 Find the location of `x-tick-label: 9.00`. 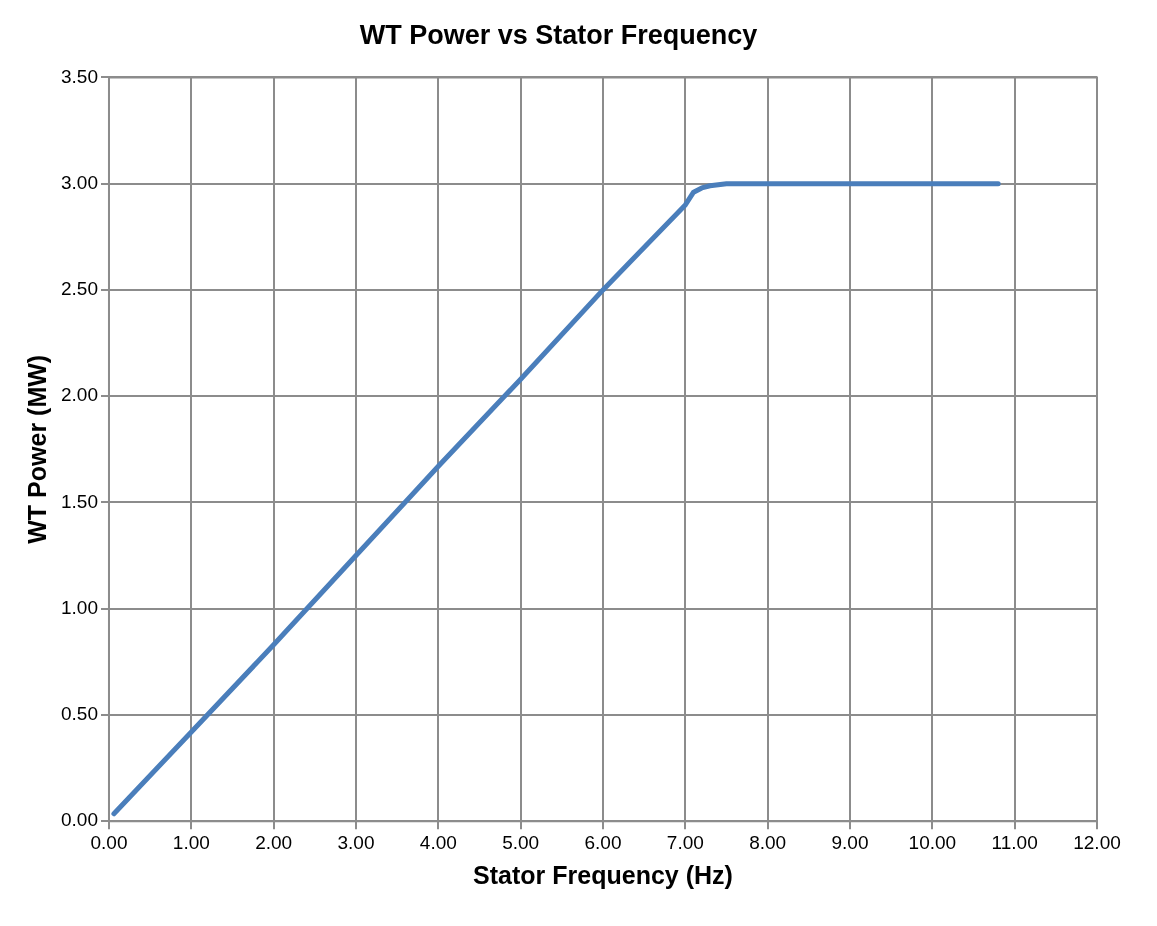

x-tick-label: 9.00 is located at coordinates (850, 842).